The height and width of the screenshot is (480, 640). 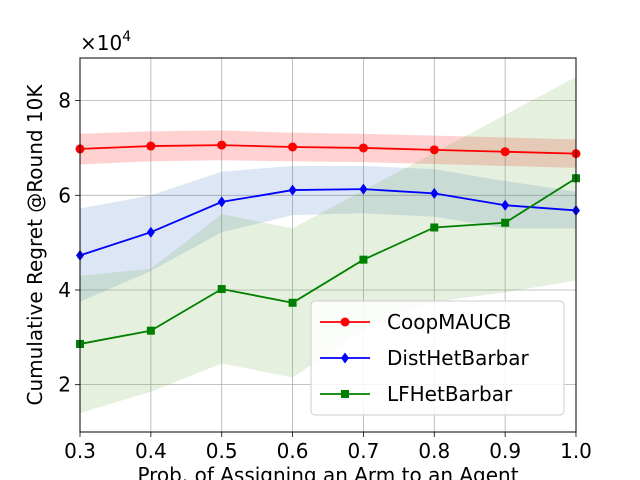 What do you see at coordinates (345, 322) in the screenshot?
I see `legend-marker-coopmaucb` at bounding box center [345, 322].